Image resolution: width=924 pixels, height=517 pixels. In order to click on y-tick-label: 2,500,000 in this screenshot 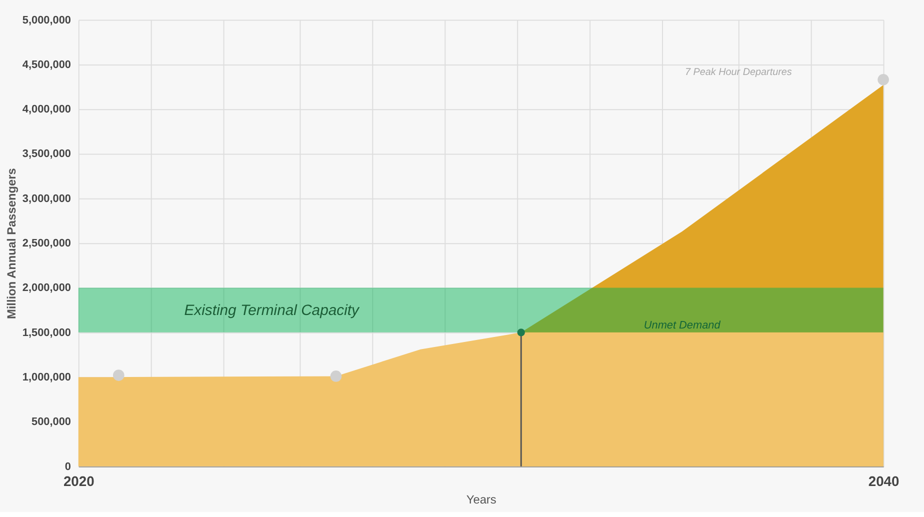, I will do `click(46, 244)`.